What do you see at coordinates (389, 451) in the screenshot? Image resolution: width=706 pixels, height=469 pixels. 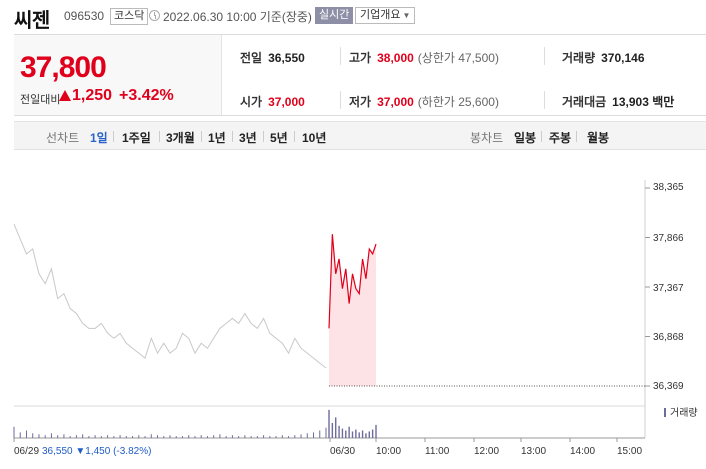 I see `x-tick-label: 10:00` at bounding box center [389, 451].